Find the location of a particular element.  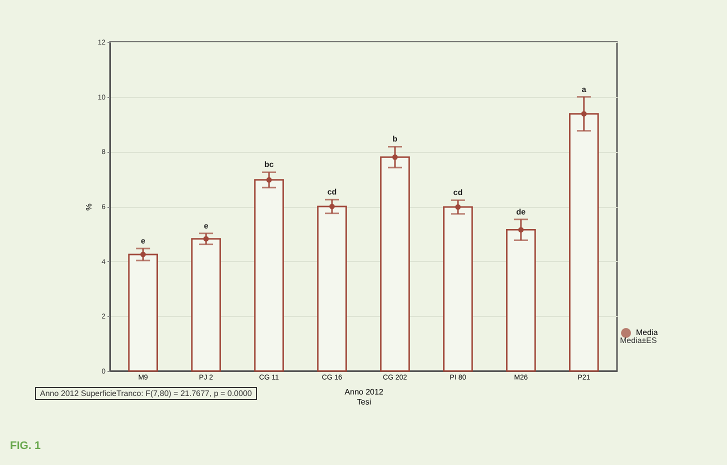

annotation: bc is located at coordinates (269, 165).